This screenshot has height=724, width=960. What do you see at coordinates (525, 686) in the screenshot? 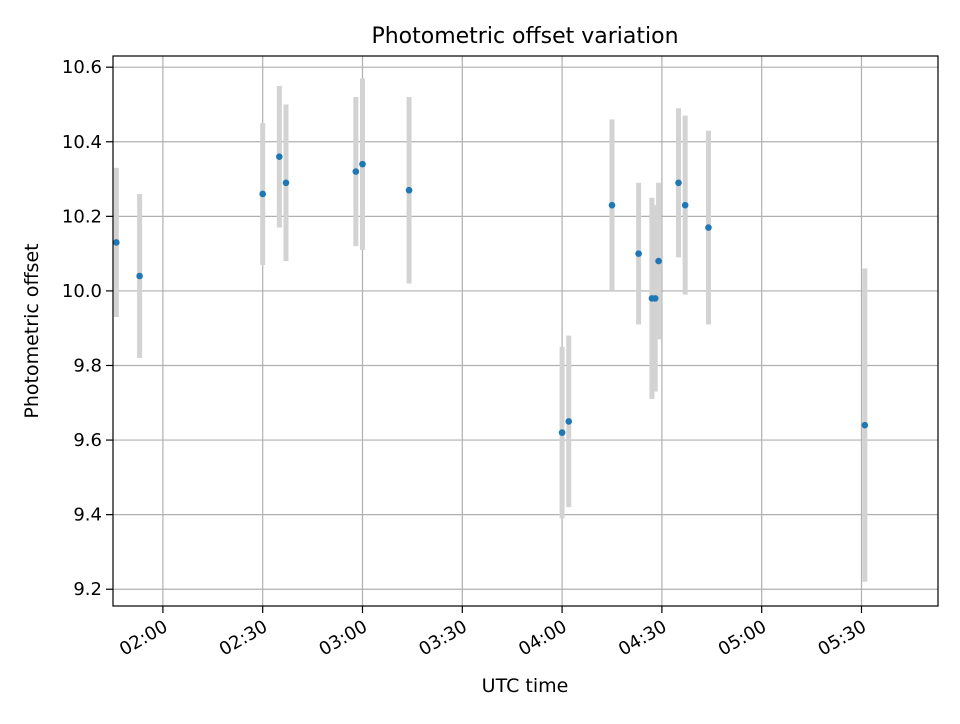
I see `x-axis-label: UTC time` at bounding box center [525, 686].